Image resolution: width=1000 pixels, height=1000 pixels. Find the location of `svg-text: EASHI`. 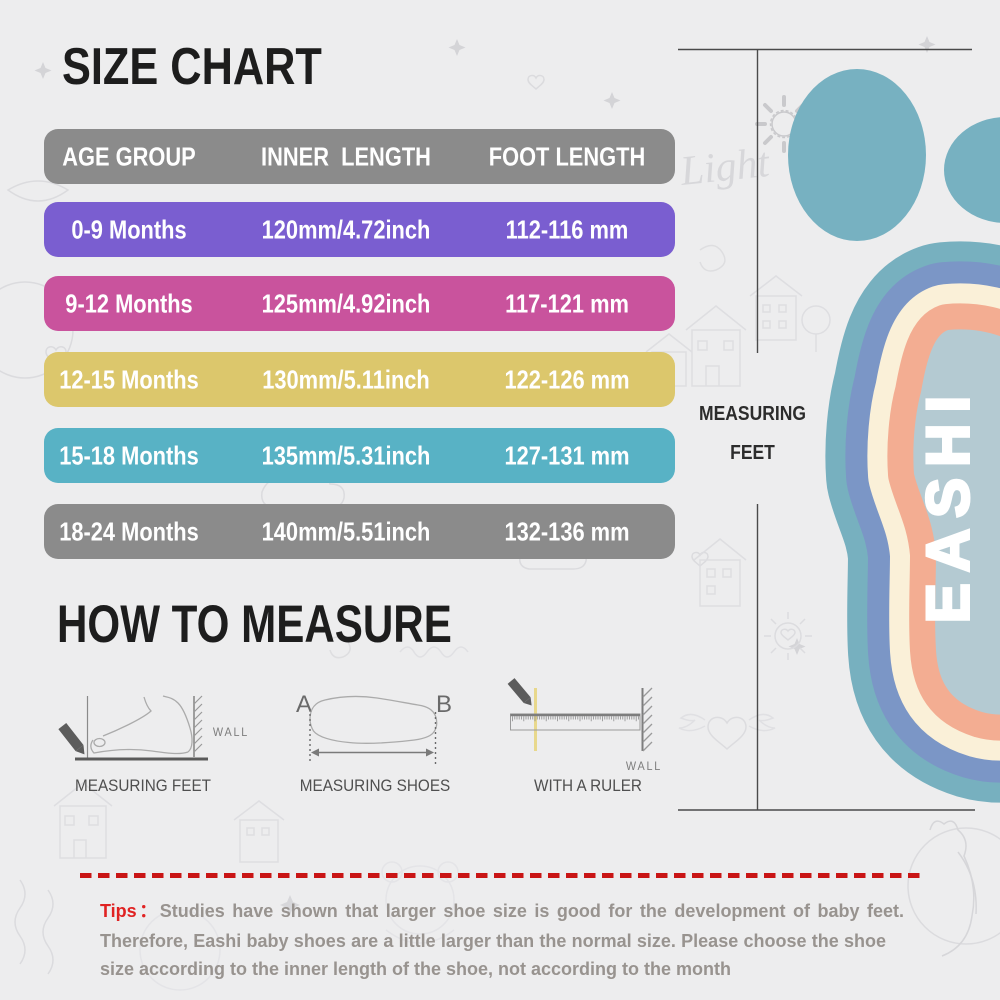

svg-text: EASHI is located at coordinates (948, 504).